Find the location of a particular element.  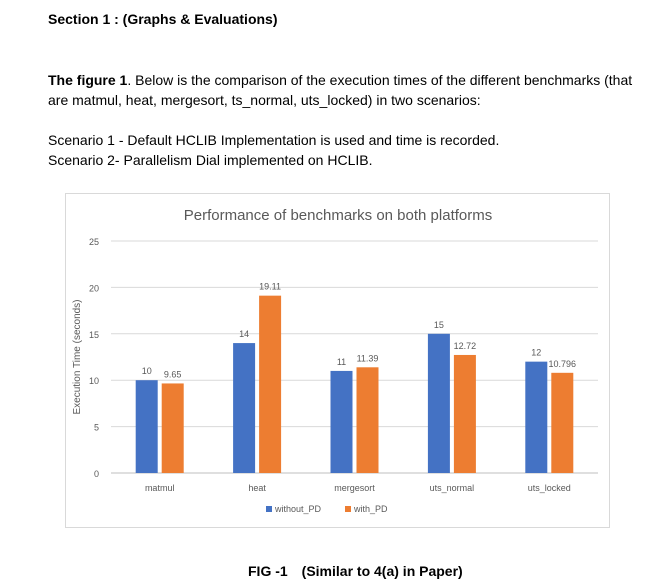

data-label: 10 is located at coordinates (147, 371).